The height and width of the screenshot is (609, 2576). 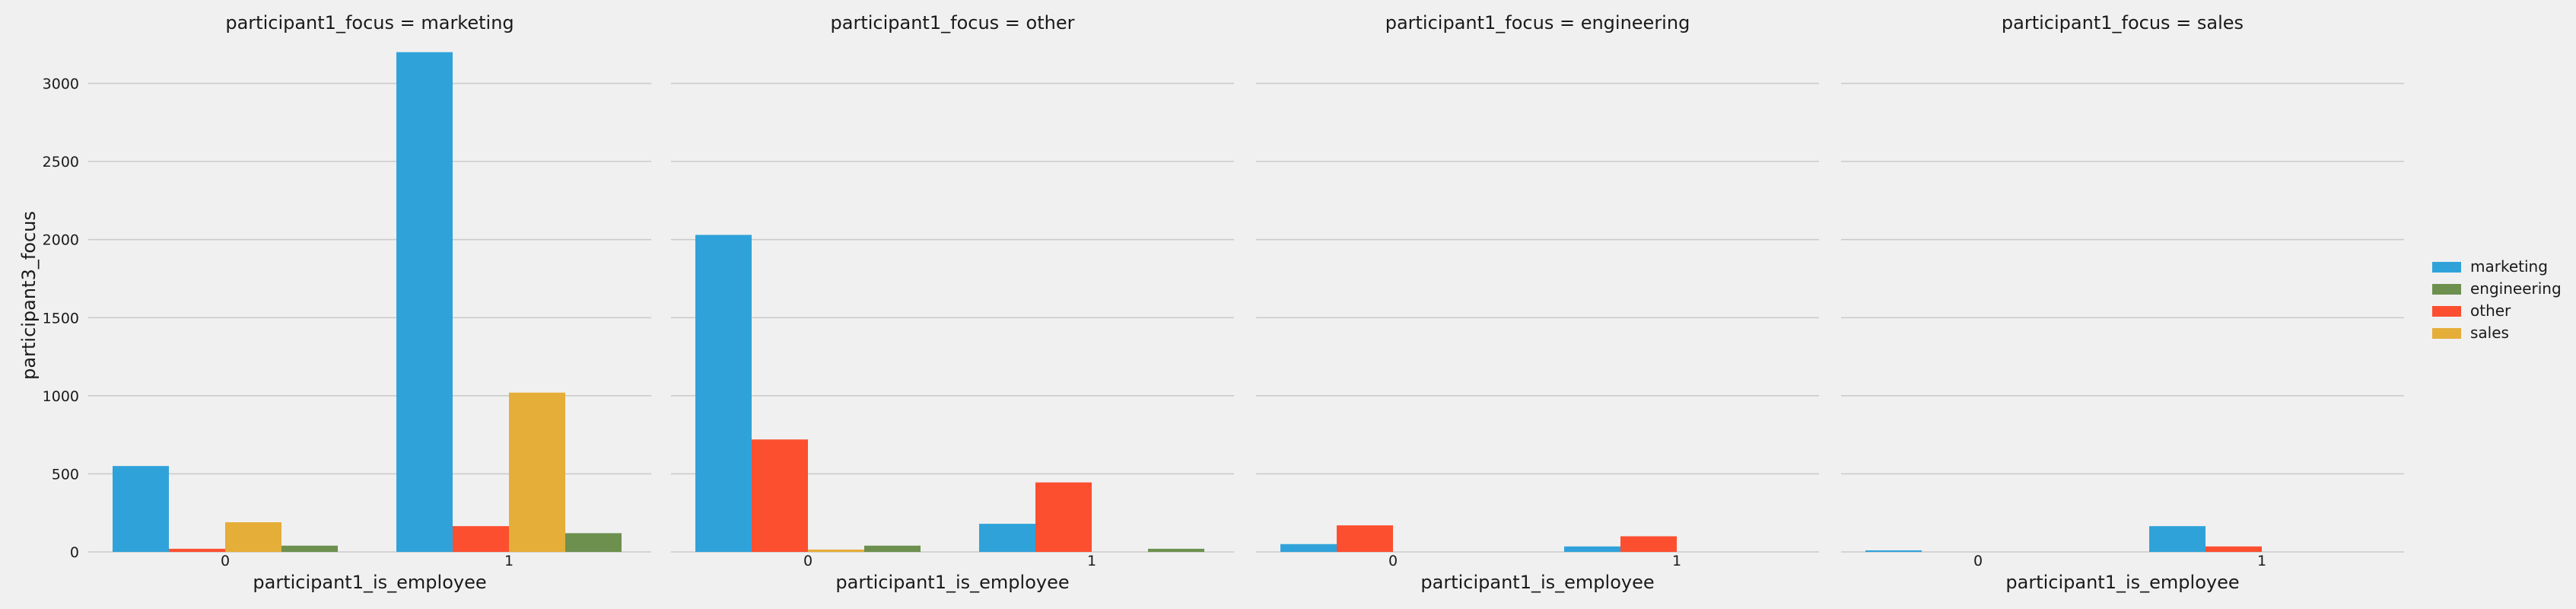 I want to click on legend-label: other, so click(x=2490, y=310).